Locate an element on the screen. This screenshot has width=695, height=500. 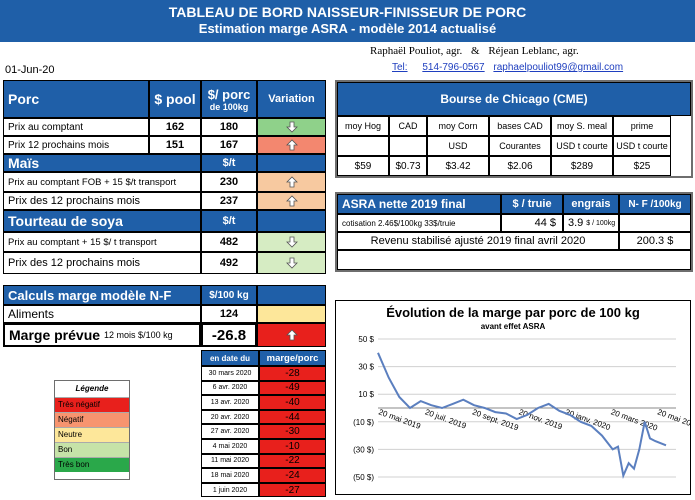
cme-header: moy S. meal is located at coordinates (582, 126).